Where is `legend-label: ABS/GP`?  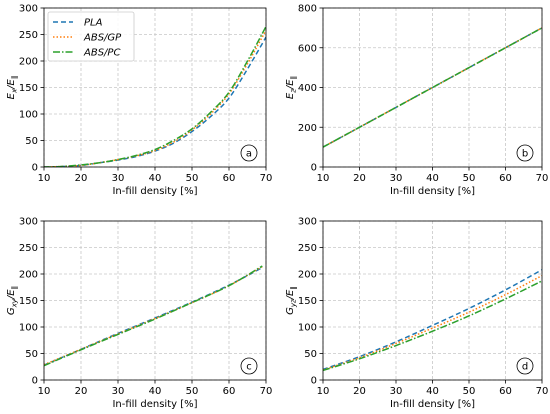 legend-label: ABS/GP is located at coordinates (102, 38).